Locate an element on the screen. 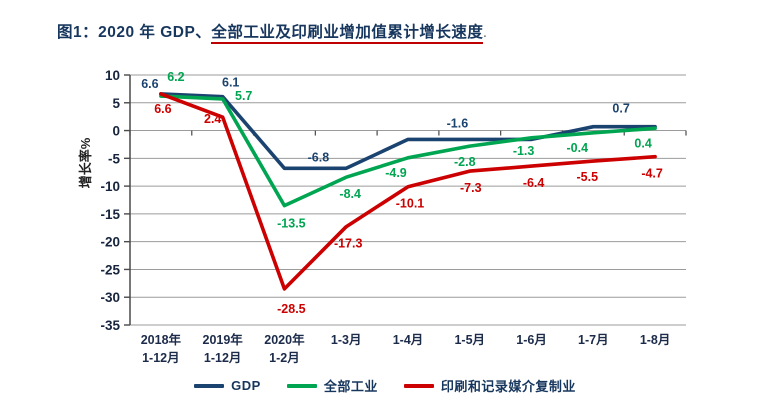 Image resolution: width=770 pixels, height=420 pixels. data-label-industry: 5.7 is located at coordinates (243, 96).